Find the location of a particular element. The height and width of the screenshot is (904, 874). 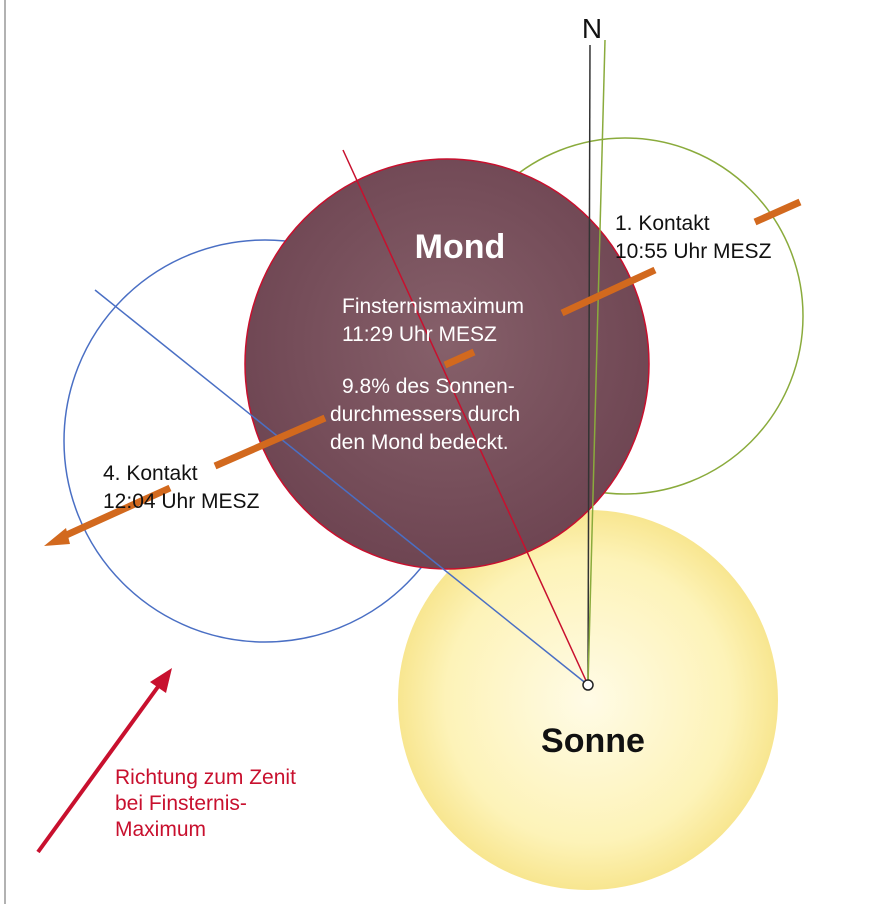

north-label: N is located at coordinates (592, 28).